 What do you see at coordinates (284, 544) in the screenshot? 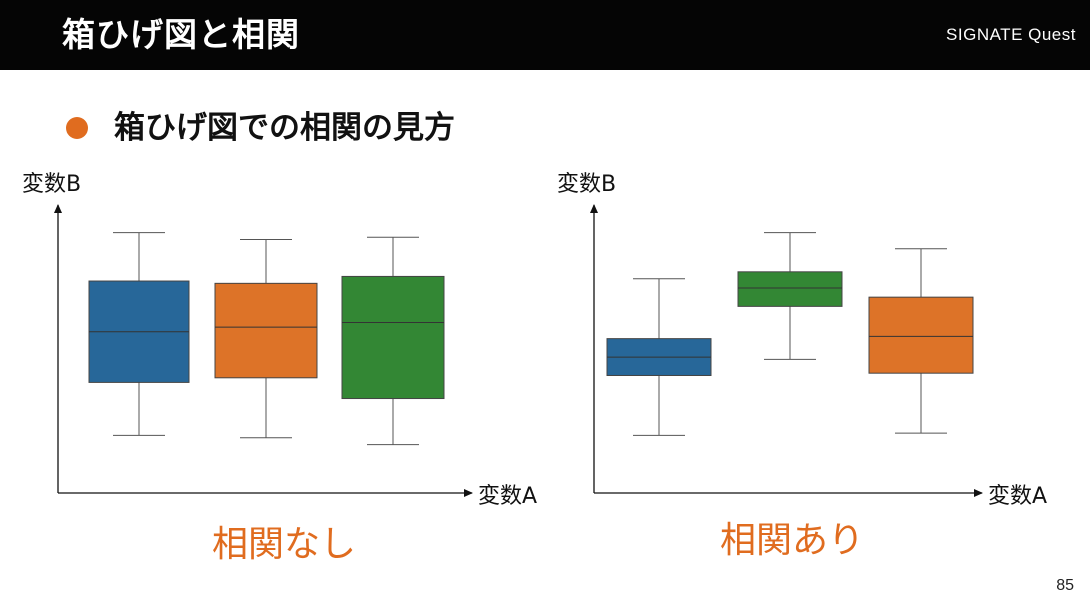
I see `panel-caption: 相関なし` at bounding box center [284, 544].